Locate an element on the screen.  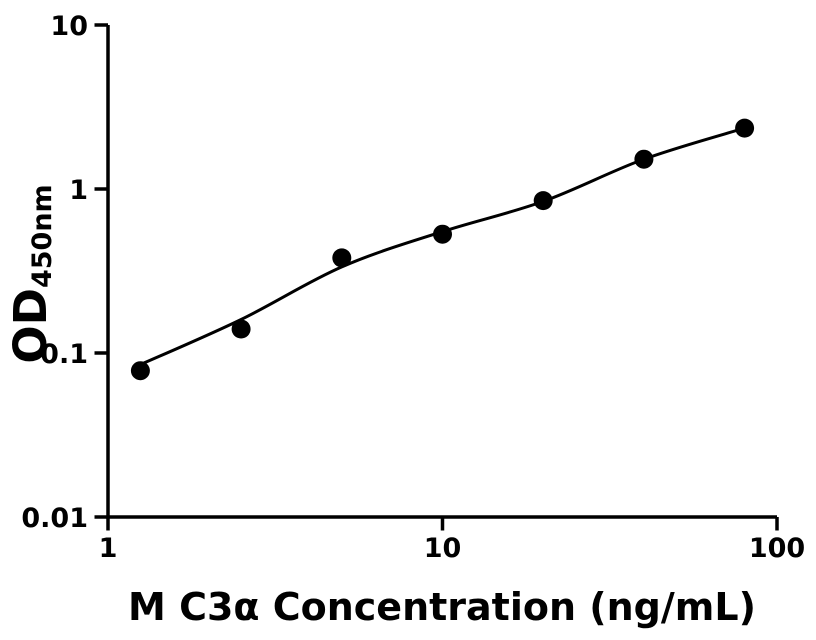
x-tick-label: 10 is located at coordinates (443, 548).